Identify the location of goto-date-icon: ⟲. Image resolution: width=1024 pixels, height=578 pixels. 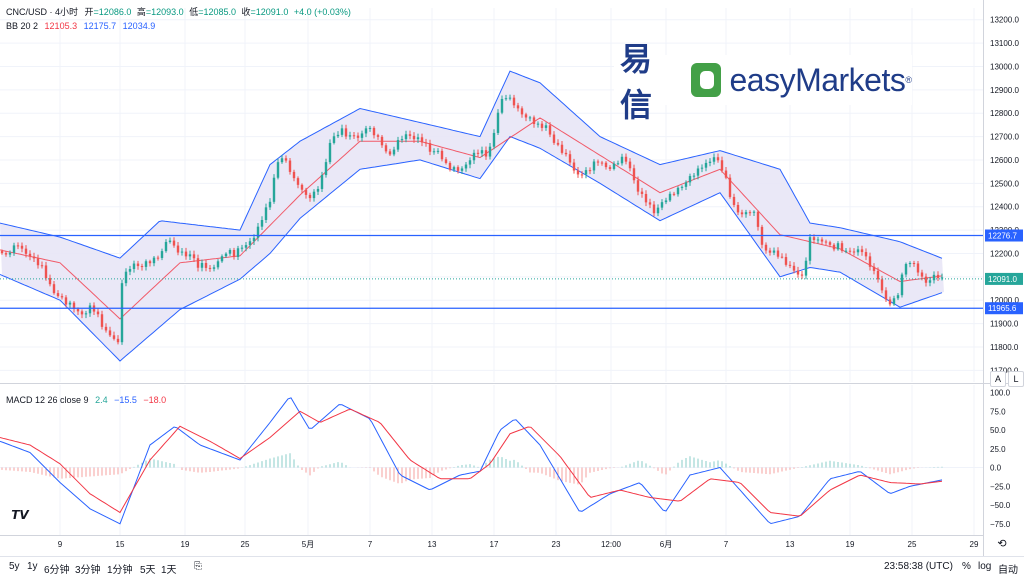
(1002, 544).